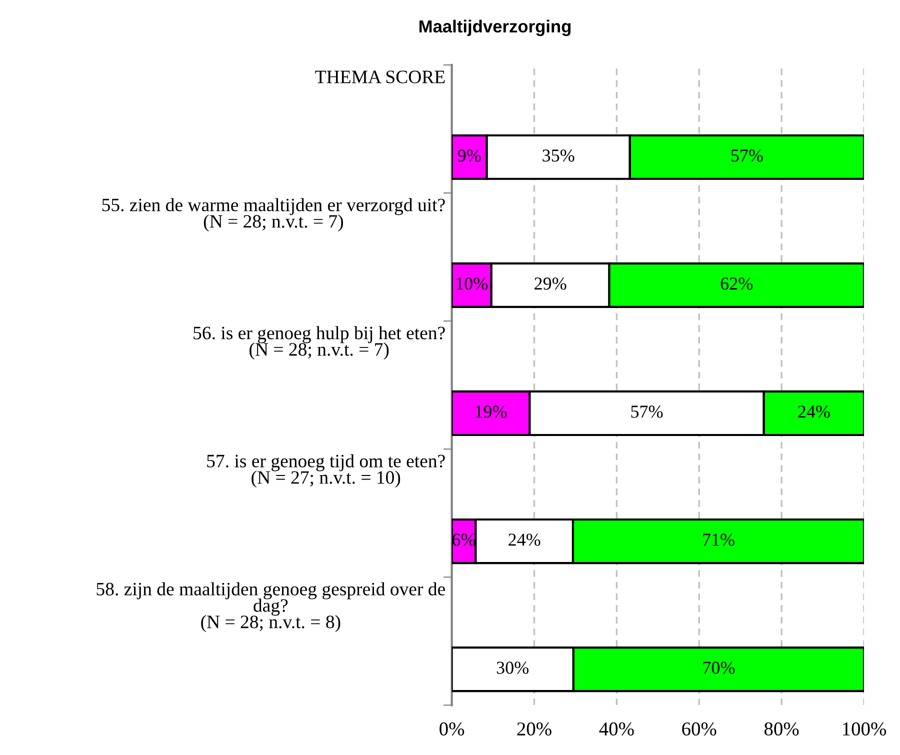 Image resolution: width=900 pixels, height=755 pixels. Describe the element at coordinates (270, 607) in the screenshot. I see `y-tick-label: 58. zijn de maaltijden genoeg gespreid over de dag? (N = 28; n.v.t. = 8)` at that location.